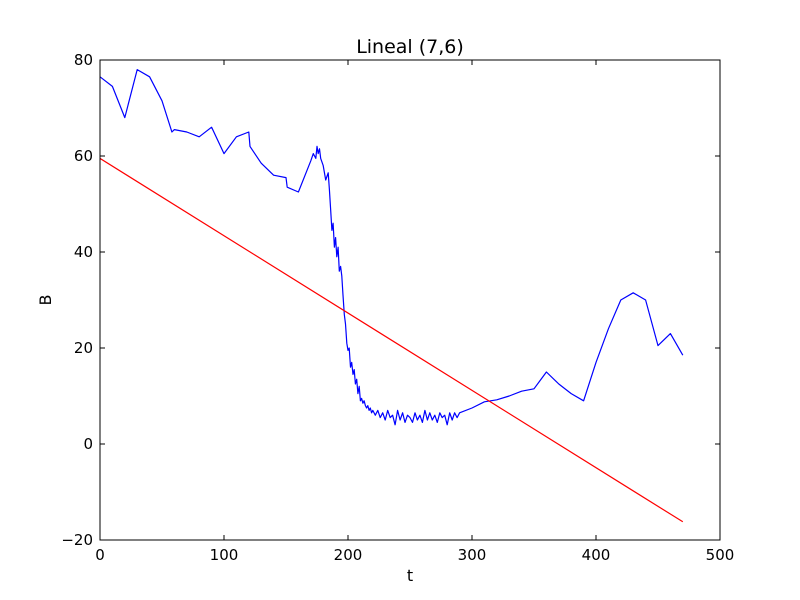  Describe the element at coordinates (410, 47) in the screenshot. I see `chart-title: Lineal (7,6)` at that location.